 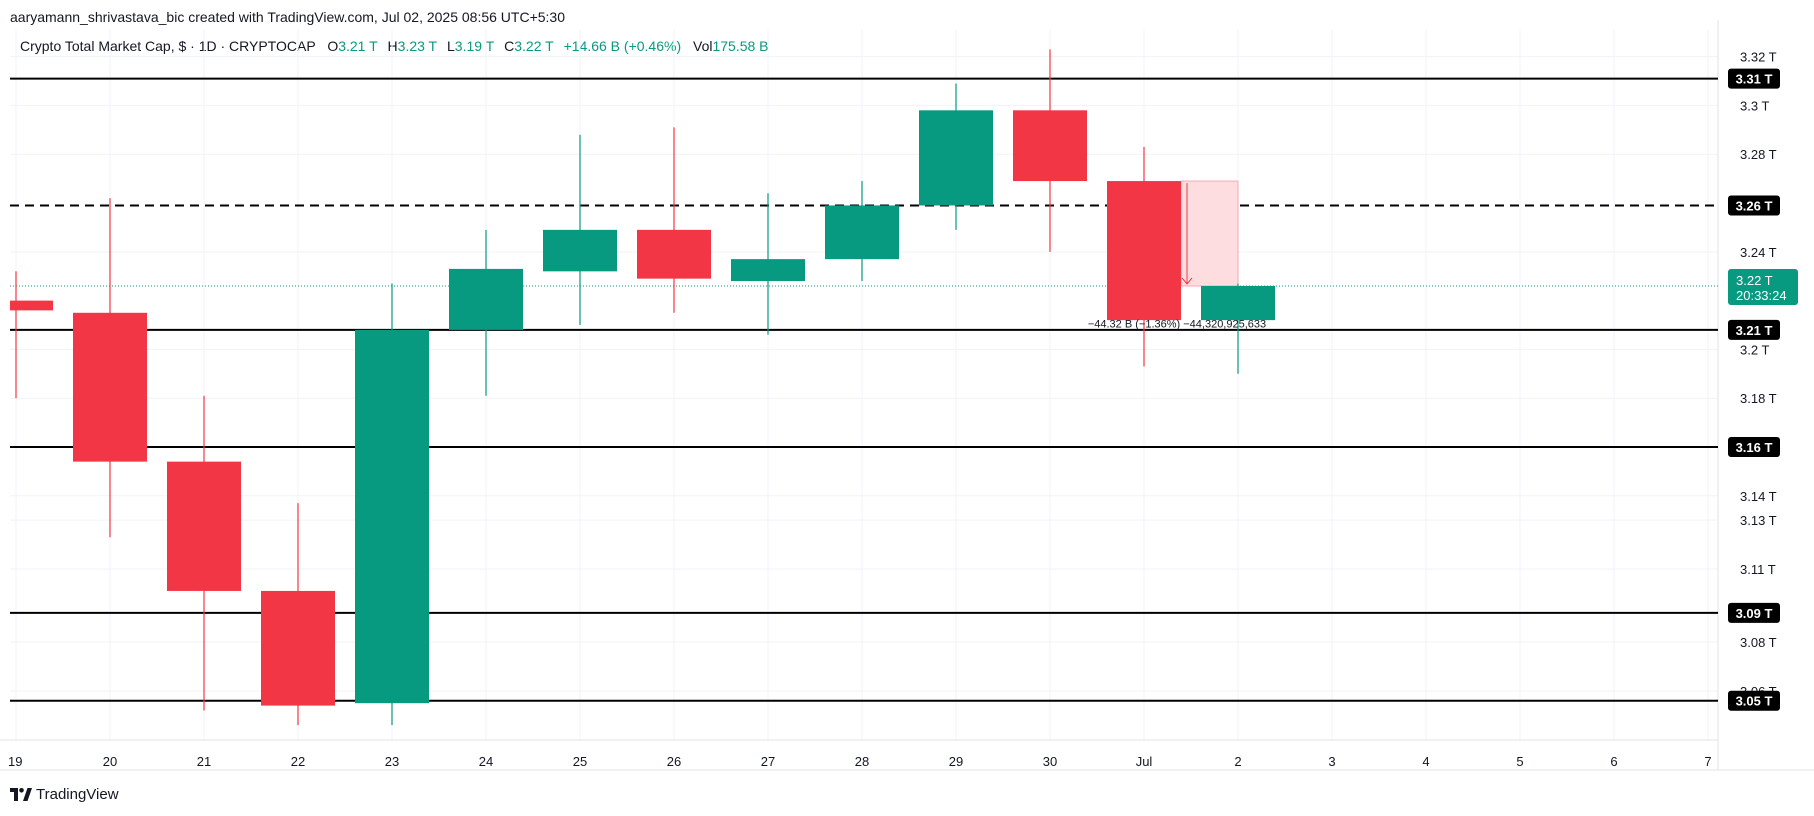 I want to click on time-tick-label: 24, so click(x=486, y=761).